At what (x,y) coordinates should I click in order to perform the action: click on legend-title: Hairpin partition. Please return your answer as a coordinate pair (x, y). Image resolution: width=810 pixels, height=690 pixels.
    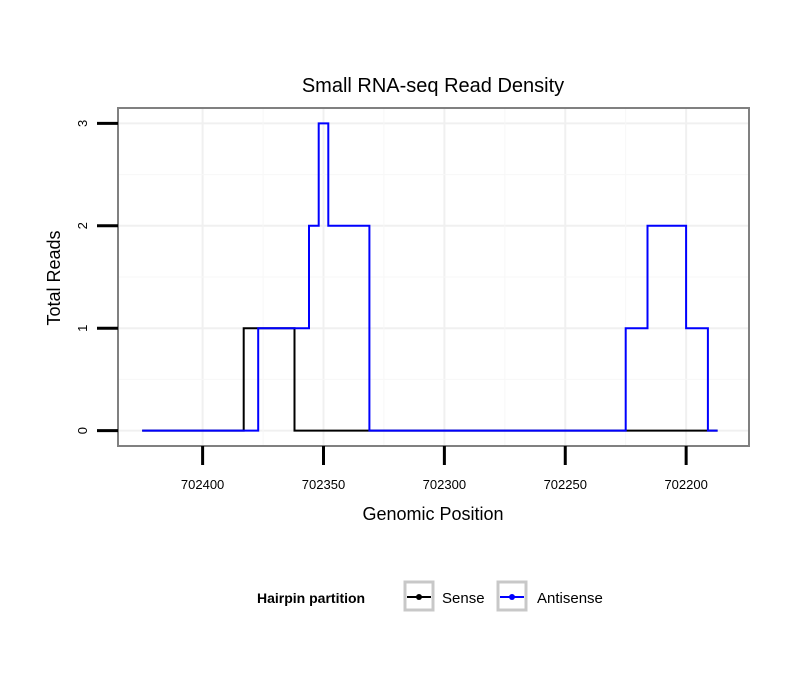
    Looking at the image, I should click on (311, 598).